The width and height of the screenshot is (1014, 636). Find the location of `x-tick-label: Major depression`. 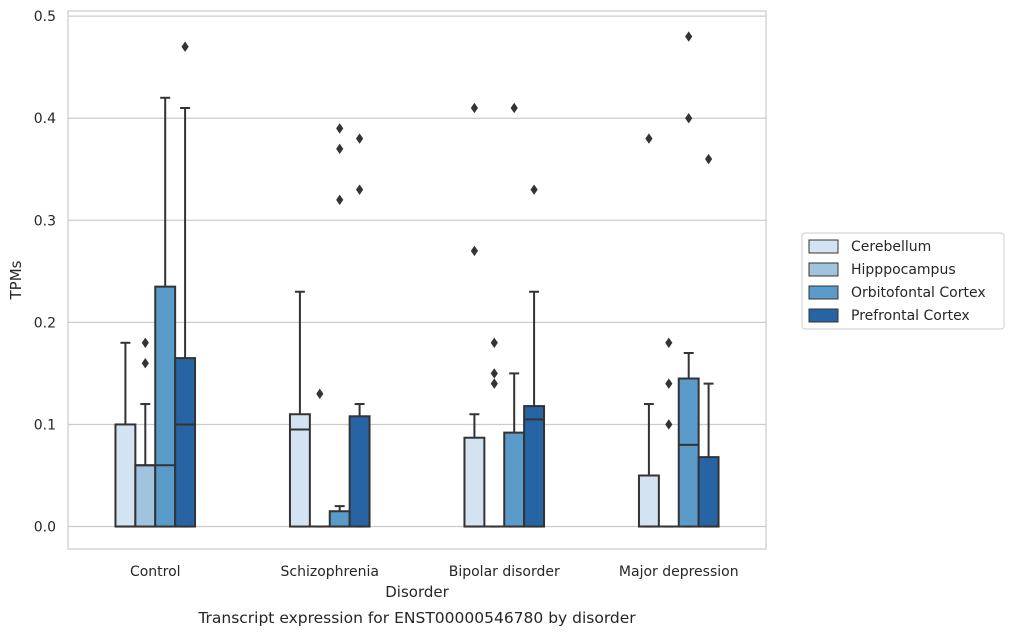

x-tick-label: Major depression is located at coordinates (679, 572).